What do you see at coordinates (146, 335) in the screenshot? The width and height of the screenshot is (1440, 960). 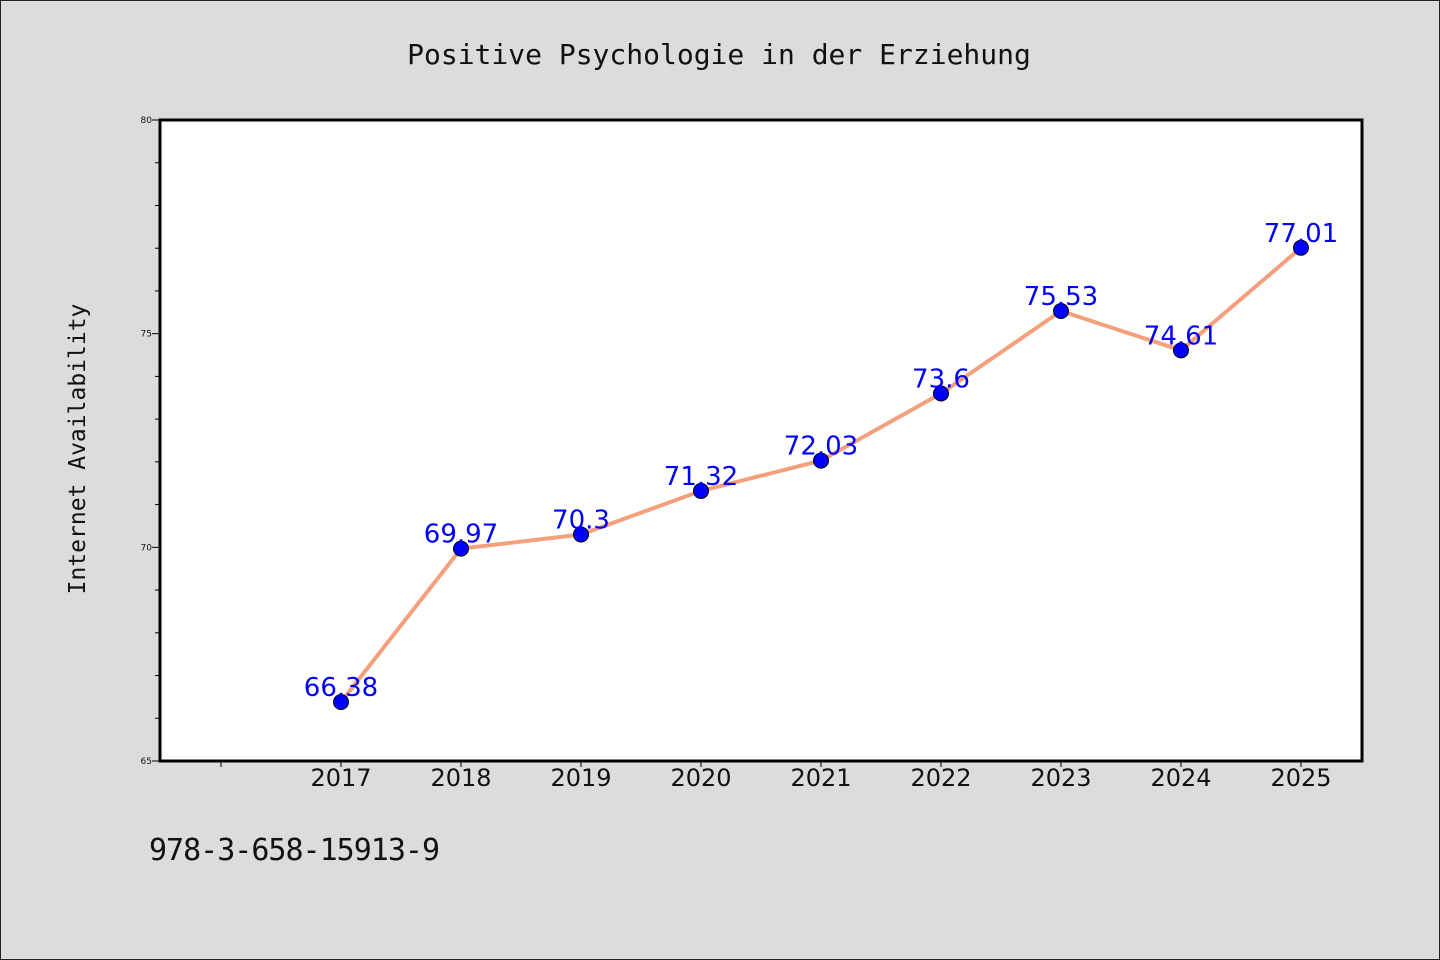 I see `y-tick-label: 75` at bounding box center [146, 335].